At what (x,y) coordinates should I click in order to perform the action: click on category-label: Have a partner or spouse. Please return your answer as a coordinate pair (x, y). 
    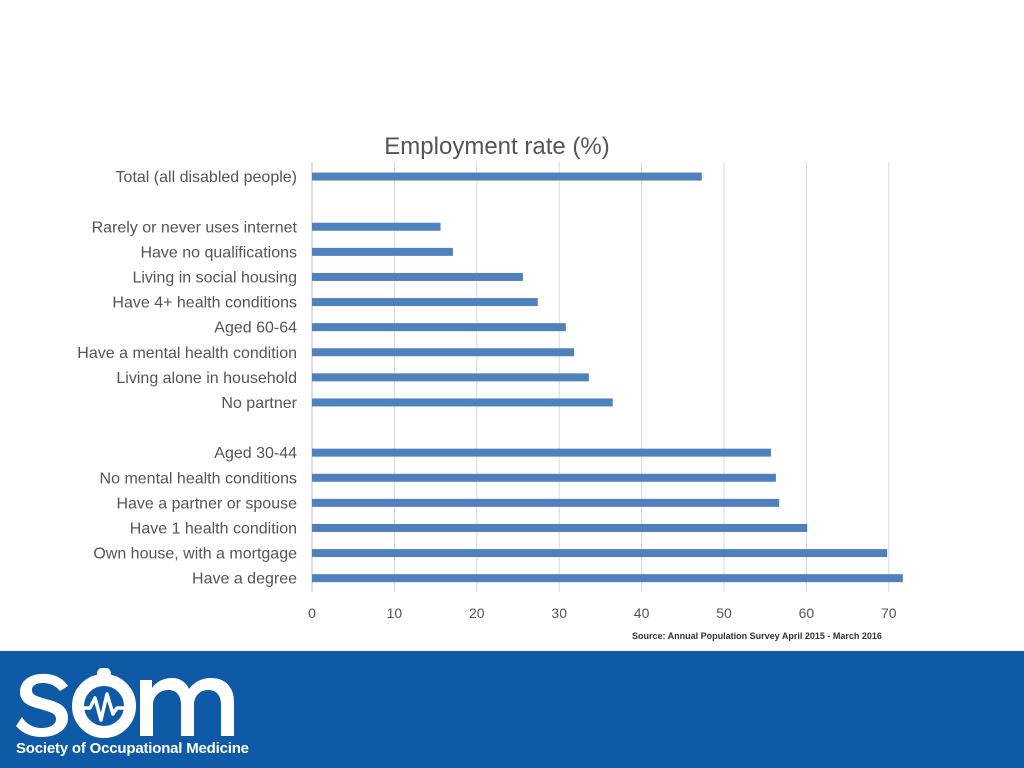
    Looking at the image, I should click on (206, 503).